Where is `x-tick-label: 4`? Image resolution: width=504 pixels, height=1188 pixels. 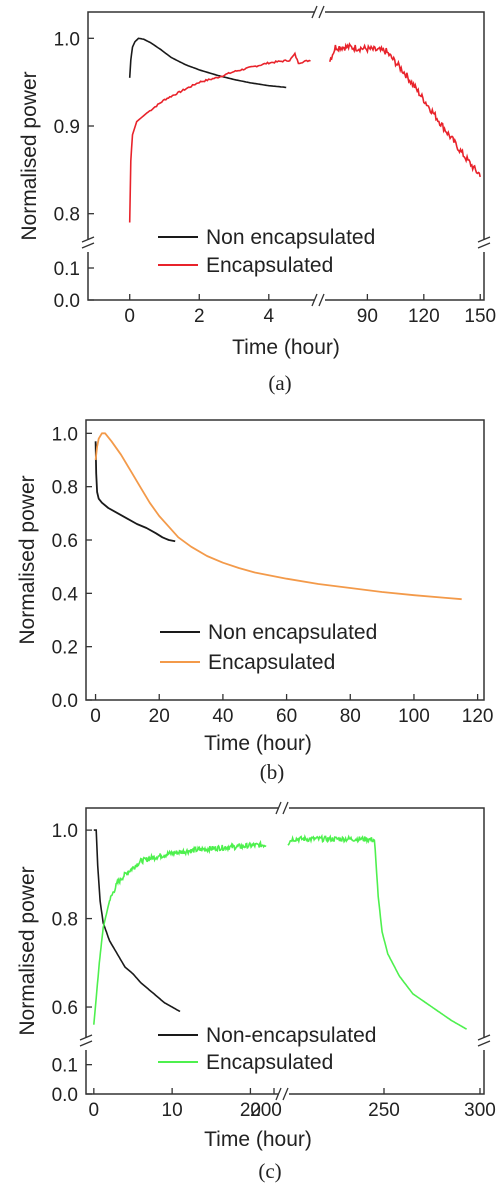
x-tick-label: 4 is located at coordinates (269, 316).